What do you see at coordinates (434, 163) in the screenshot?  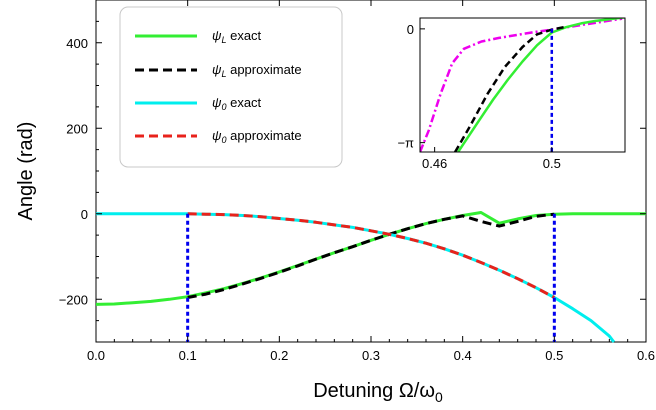 I see `inset-x-tick-label: 0.46` at bounding box center [434, 163].